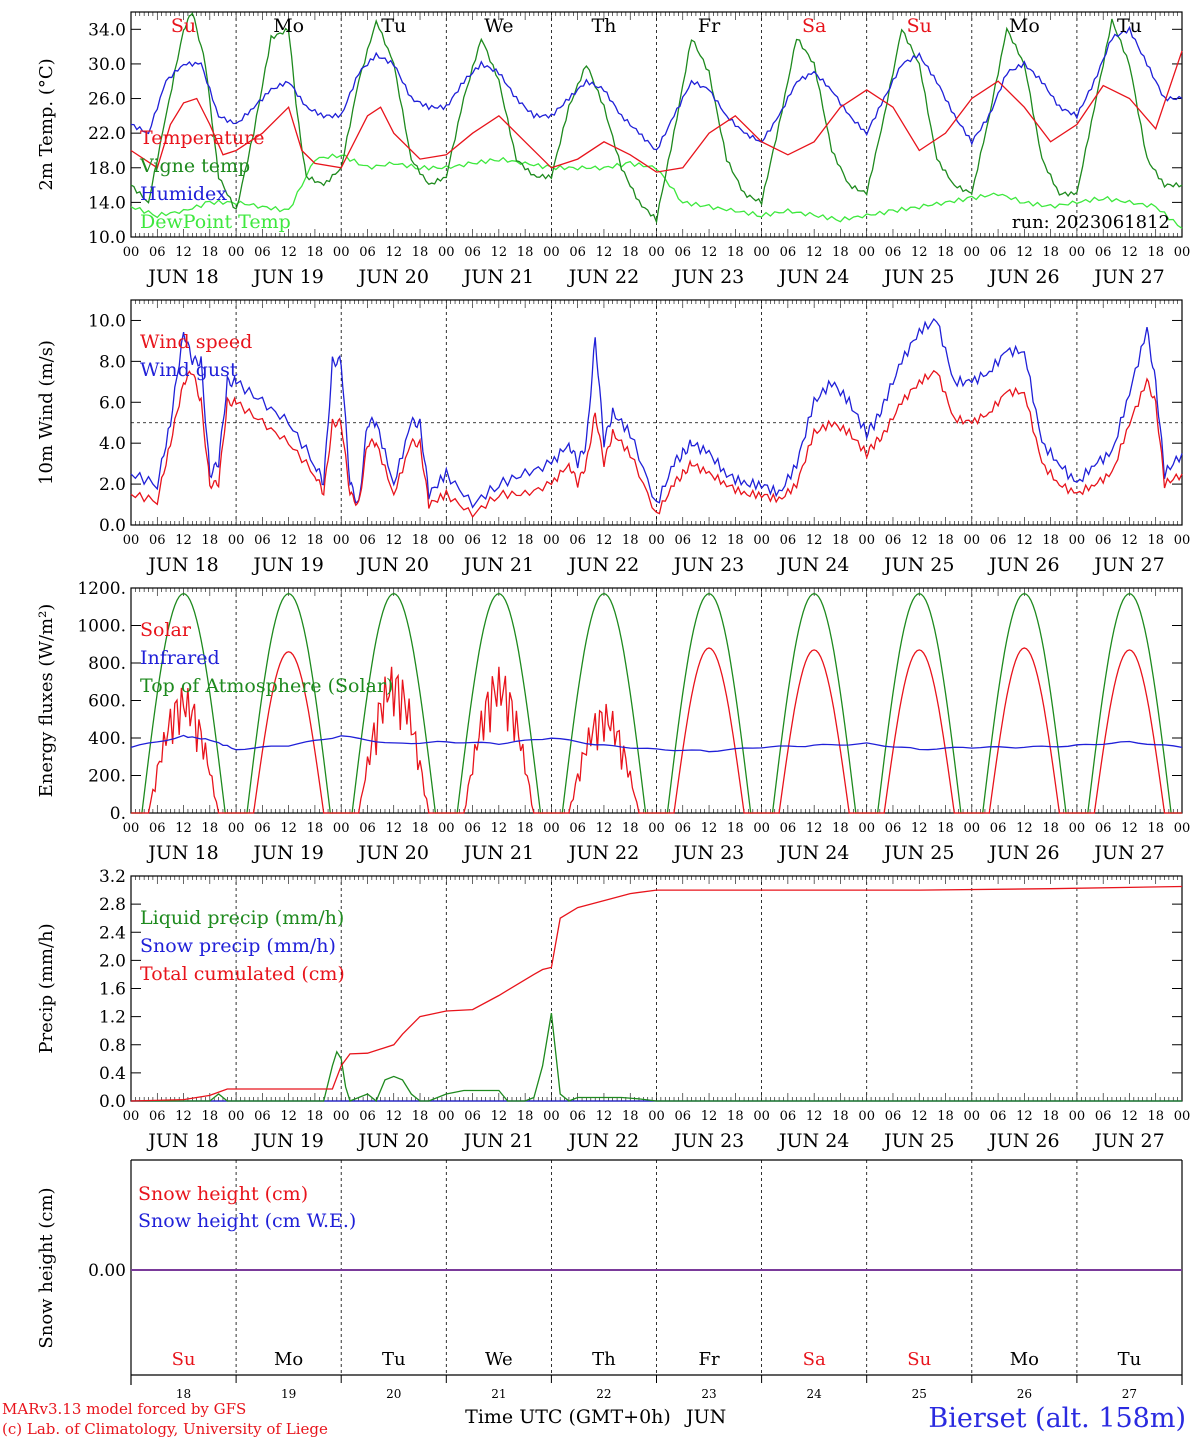 This screenshot has width=1194, height=1440. Describe the element at coordinates (287, 565) in the screenshot. I see `date-tick-label: JUN 19` at that location.